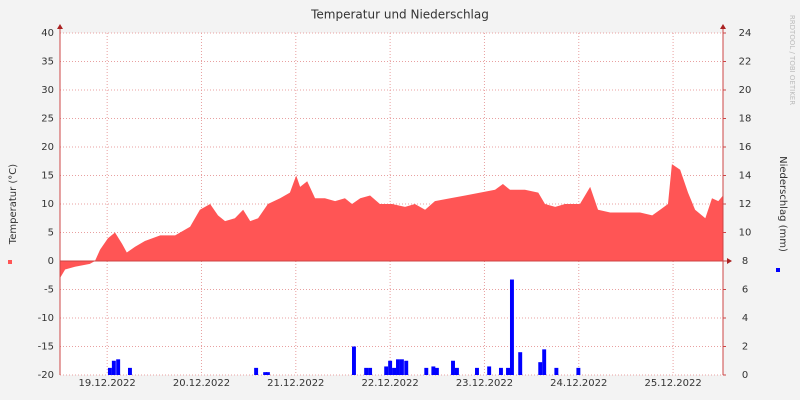 Image resolution: width=800 pixels, height=400 pixels. Describe the element at coordinates (745, 176) in the screenshot. I see `y2-tick-label: 14` at that location.